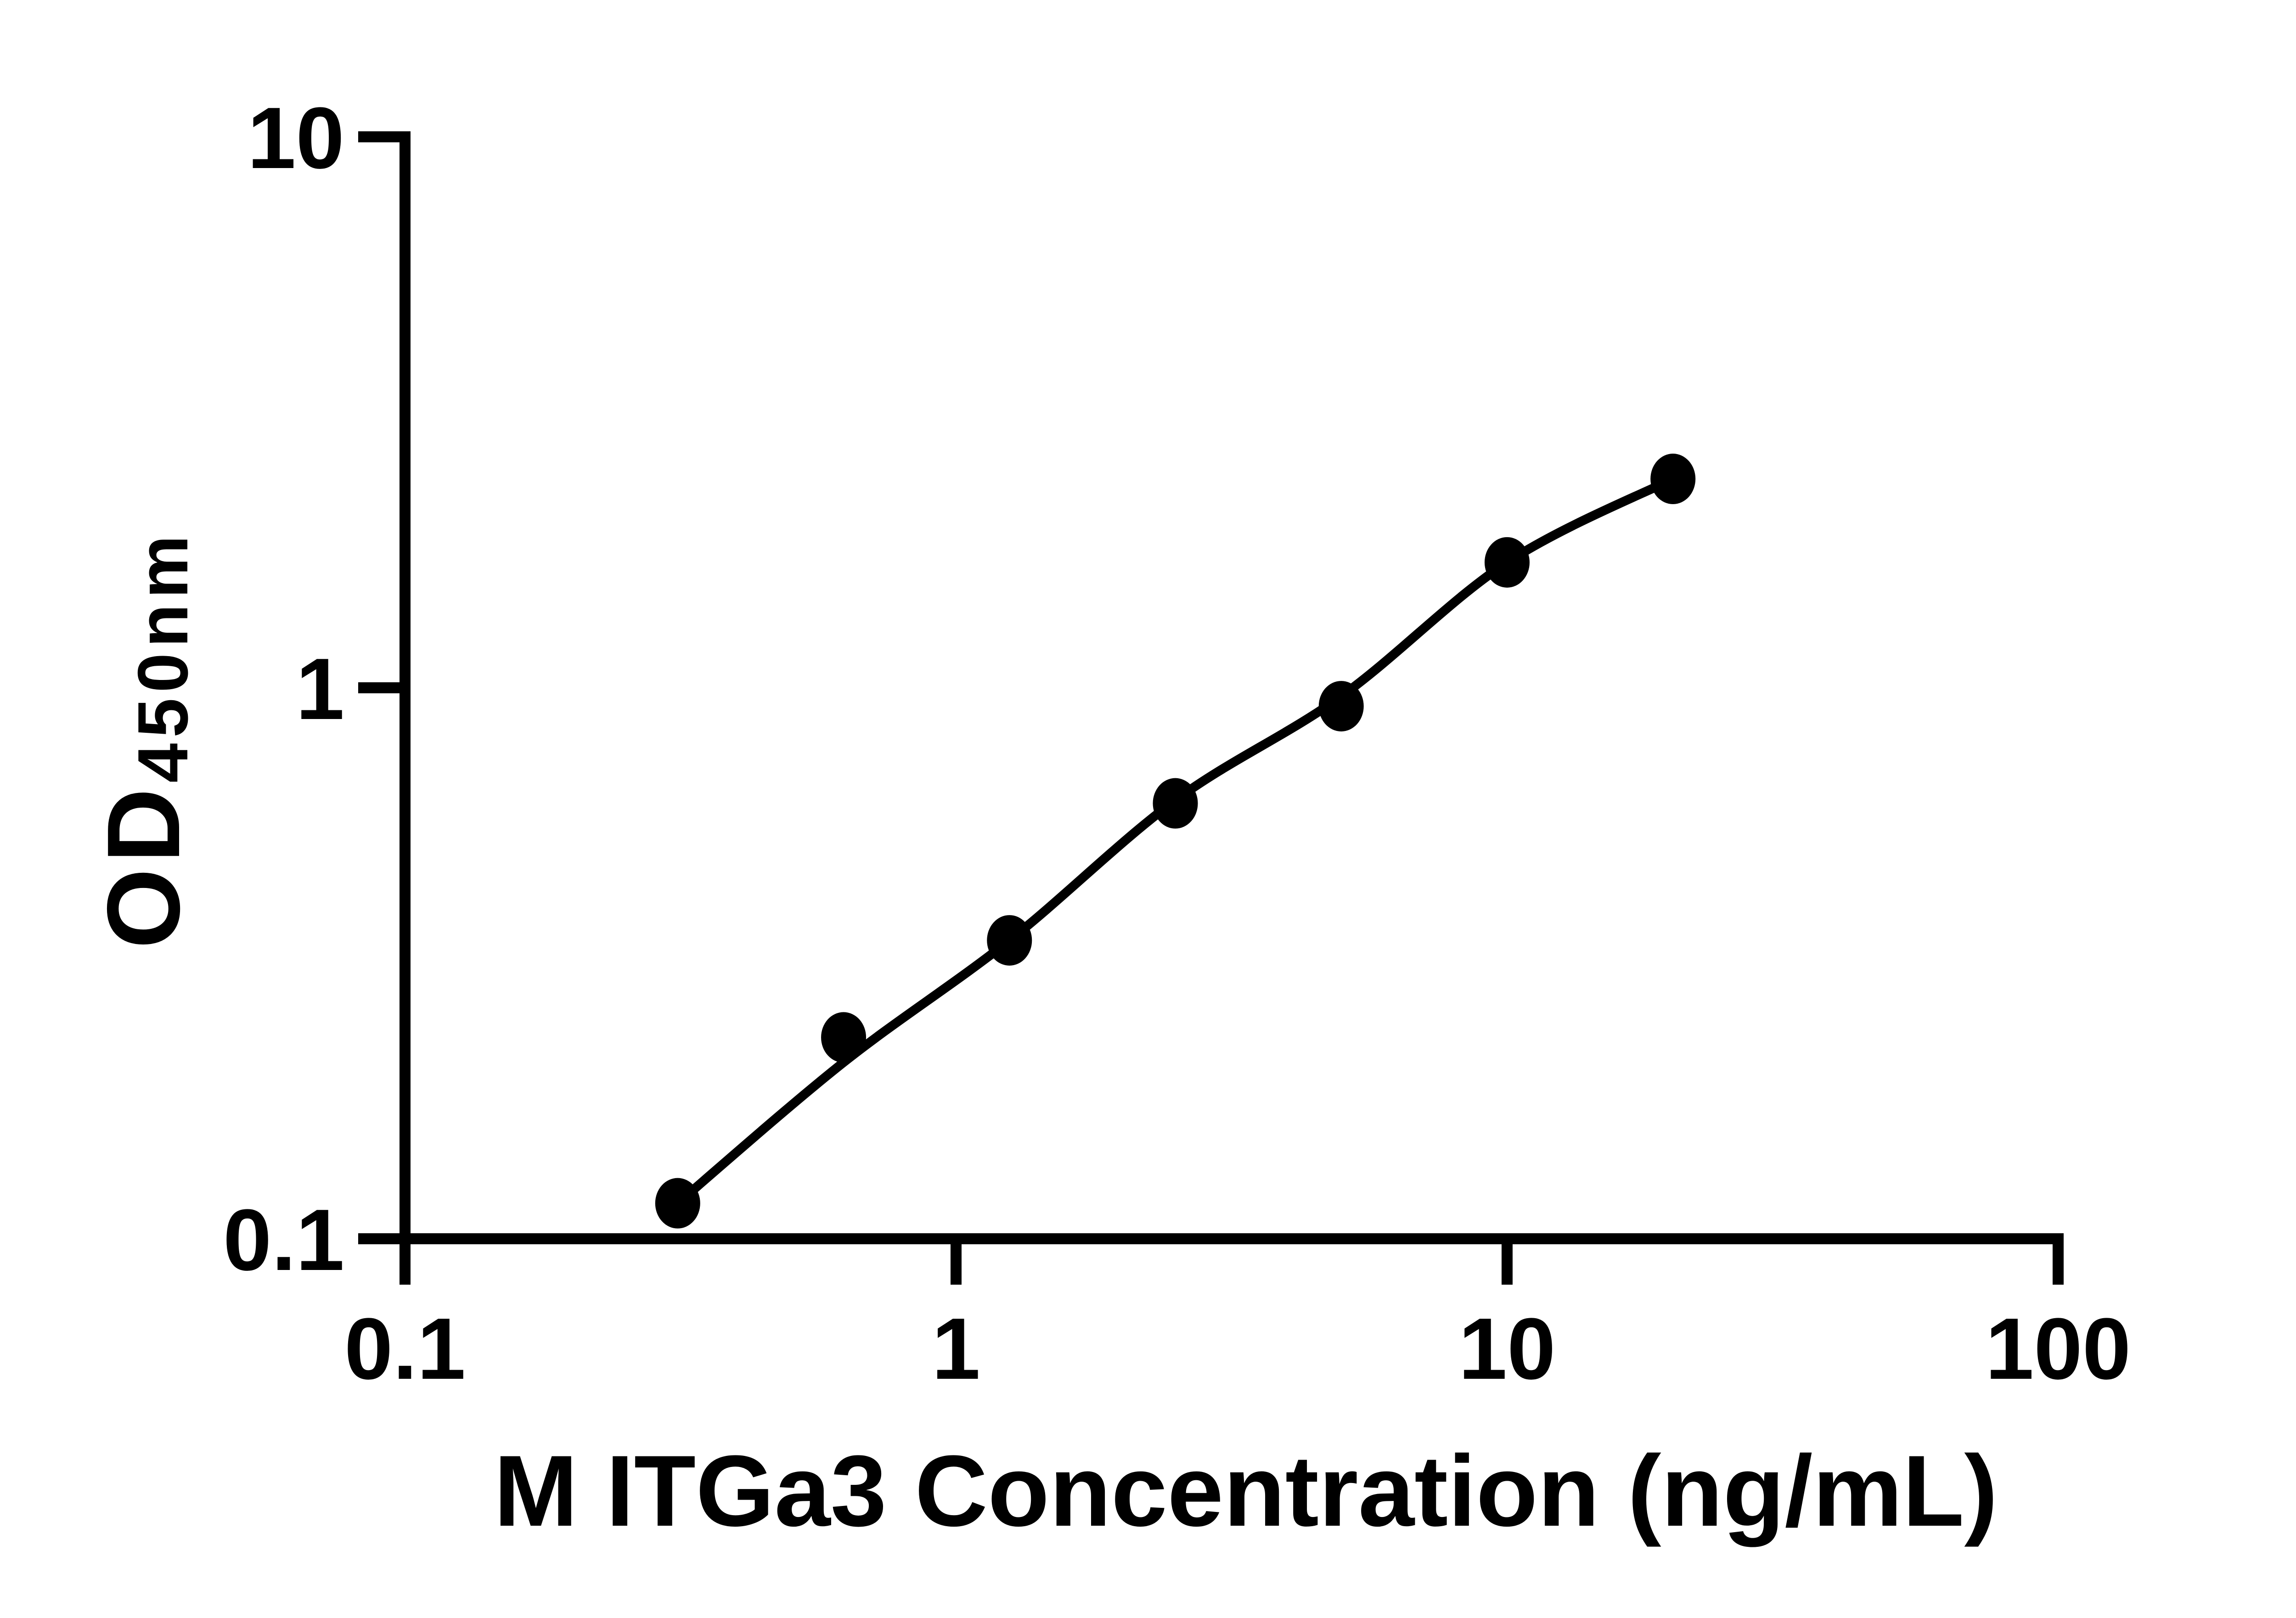 Image resolution: width=2296 pixels, height=1618 pixels. Describe the element at coordinates (956, 1349) in the screenshot. I see `x-tick-label: 1` at that location.